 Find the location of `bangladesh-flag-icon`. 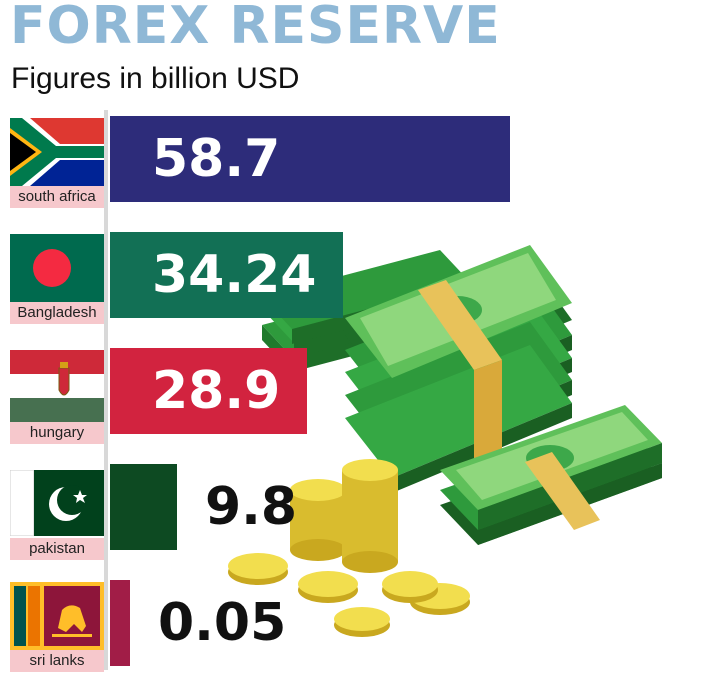

bangladesh-flag-icon is located at coordinates (57, 268).